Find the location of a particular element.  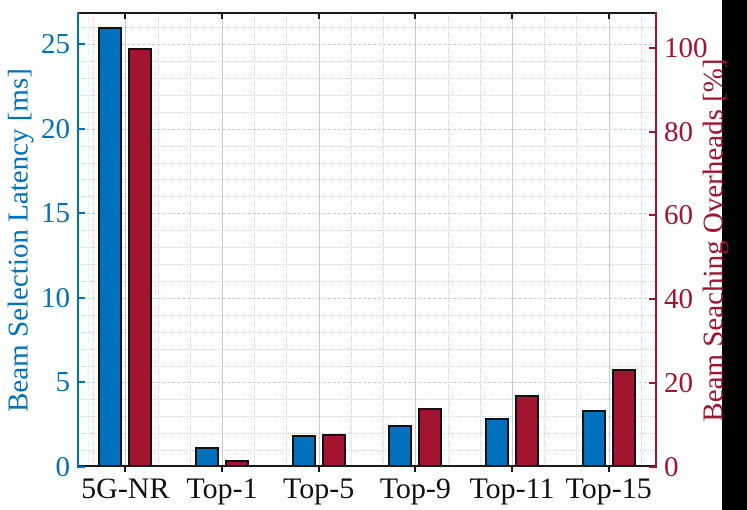

latency-bar-5G-NR is located at coordinates (110, 247).